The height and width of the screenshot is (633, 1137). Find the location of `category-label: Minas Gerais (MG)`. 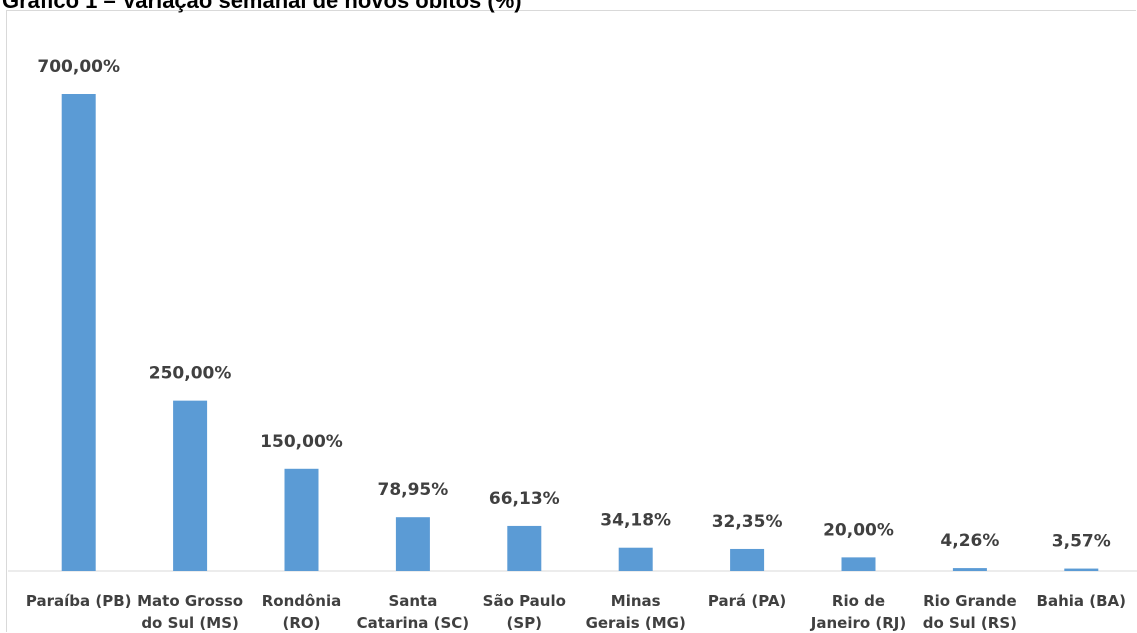

category-label: Minas Gerais (MG) is located at coordinates (636, 612).